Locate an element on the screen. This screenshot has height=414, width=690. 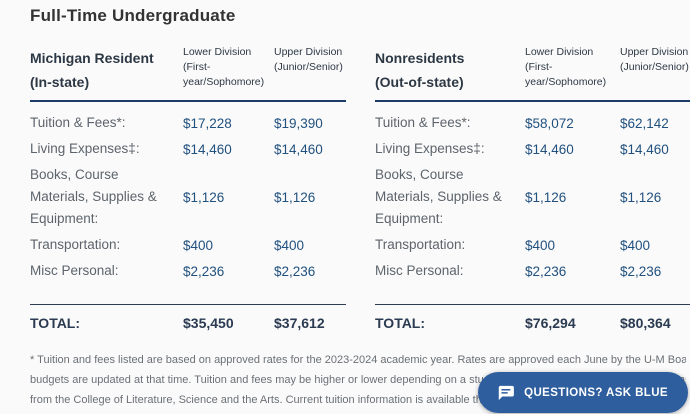
resident-group-header: Michigan Resident (In-state) is located at coordinates (92, 70).